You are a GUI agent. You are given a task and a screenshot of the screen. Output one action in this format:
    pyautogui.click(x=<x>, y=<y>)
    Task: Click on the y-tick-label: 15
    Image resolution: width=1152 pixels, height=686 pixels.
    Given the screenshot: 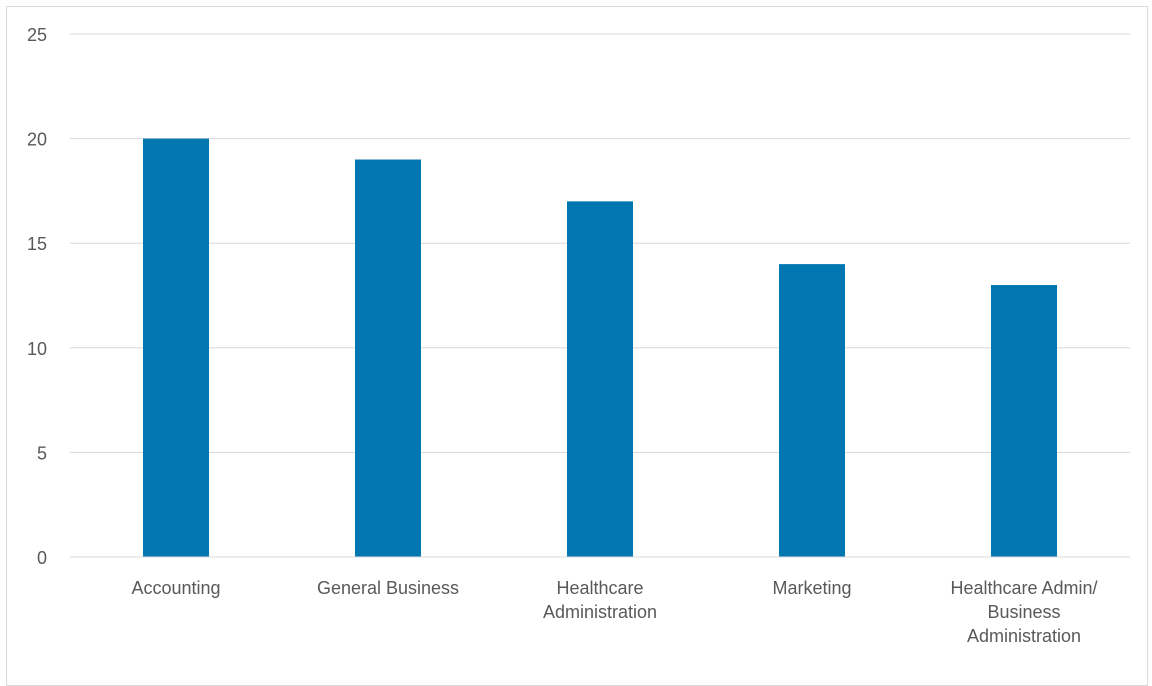 What is the action you would take?
    pyautogui.click(x=37, y=244)
    